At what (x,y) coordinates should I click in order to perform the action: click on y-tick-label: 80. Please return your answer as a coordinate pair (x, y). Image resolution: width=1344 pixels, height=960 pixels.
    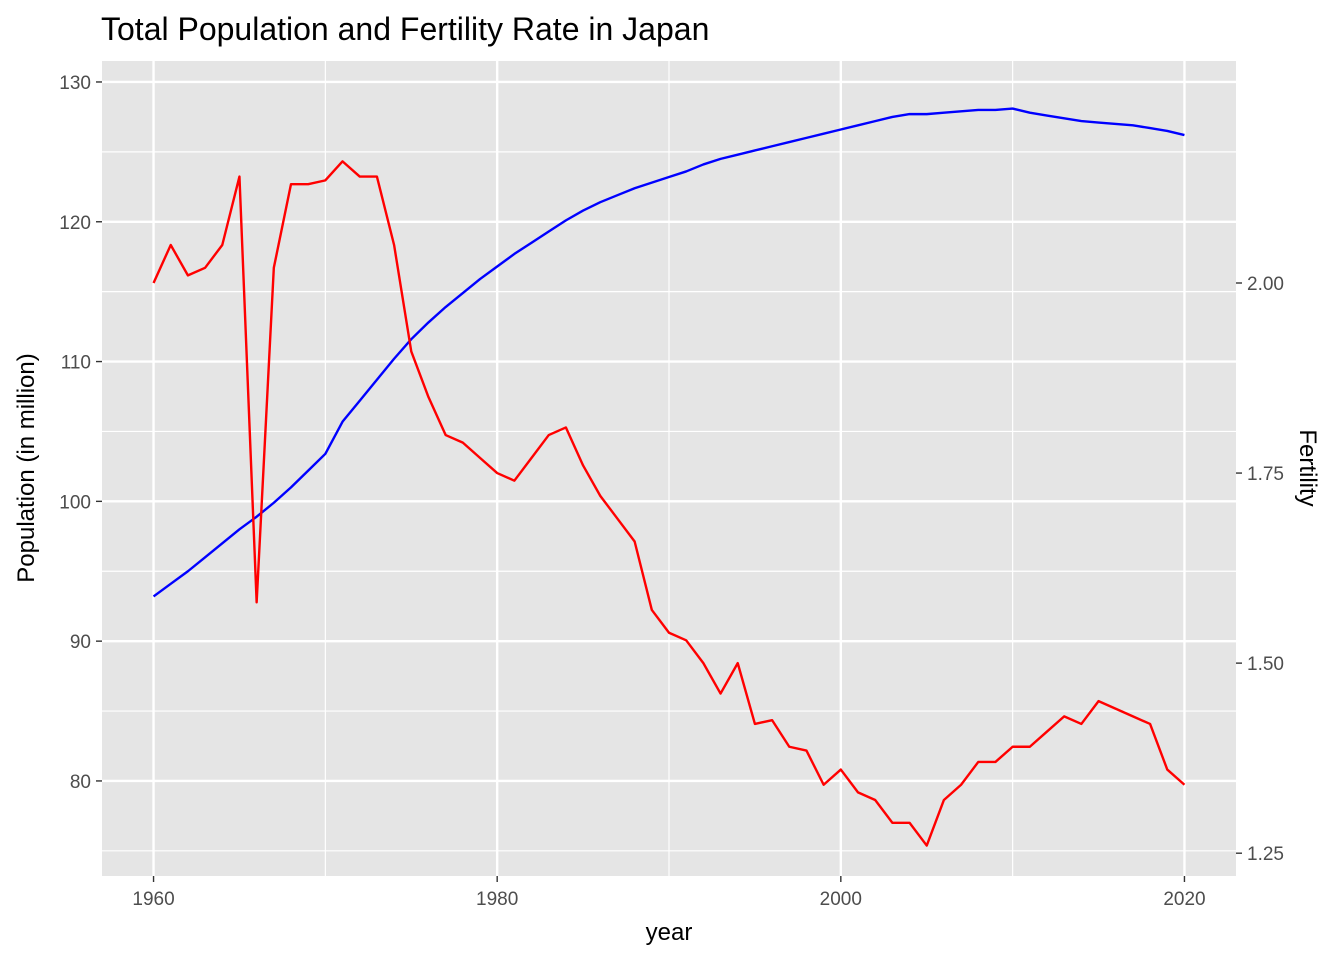
    Looking at the image, I should click on (80, 782).